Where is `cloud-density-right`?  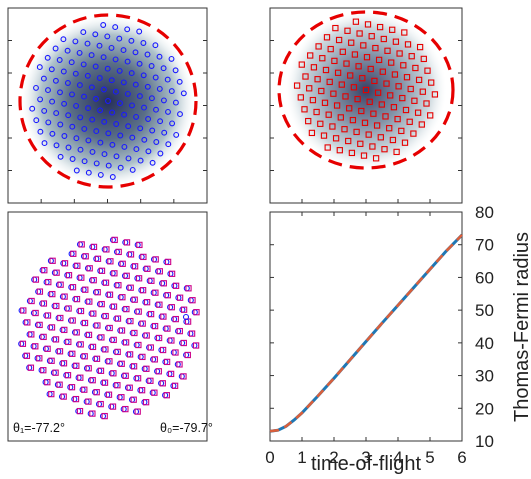 cloud-density-right is located at coordinates (366, 90).